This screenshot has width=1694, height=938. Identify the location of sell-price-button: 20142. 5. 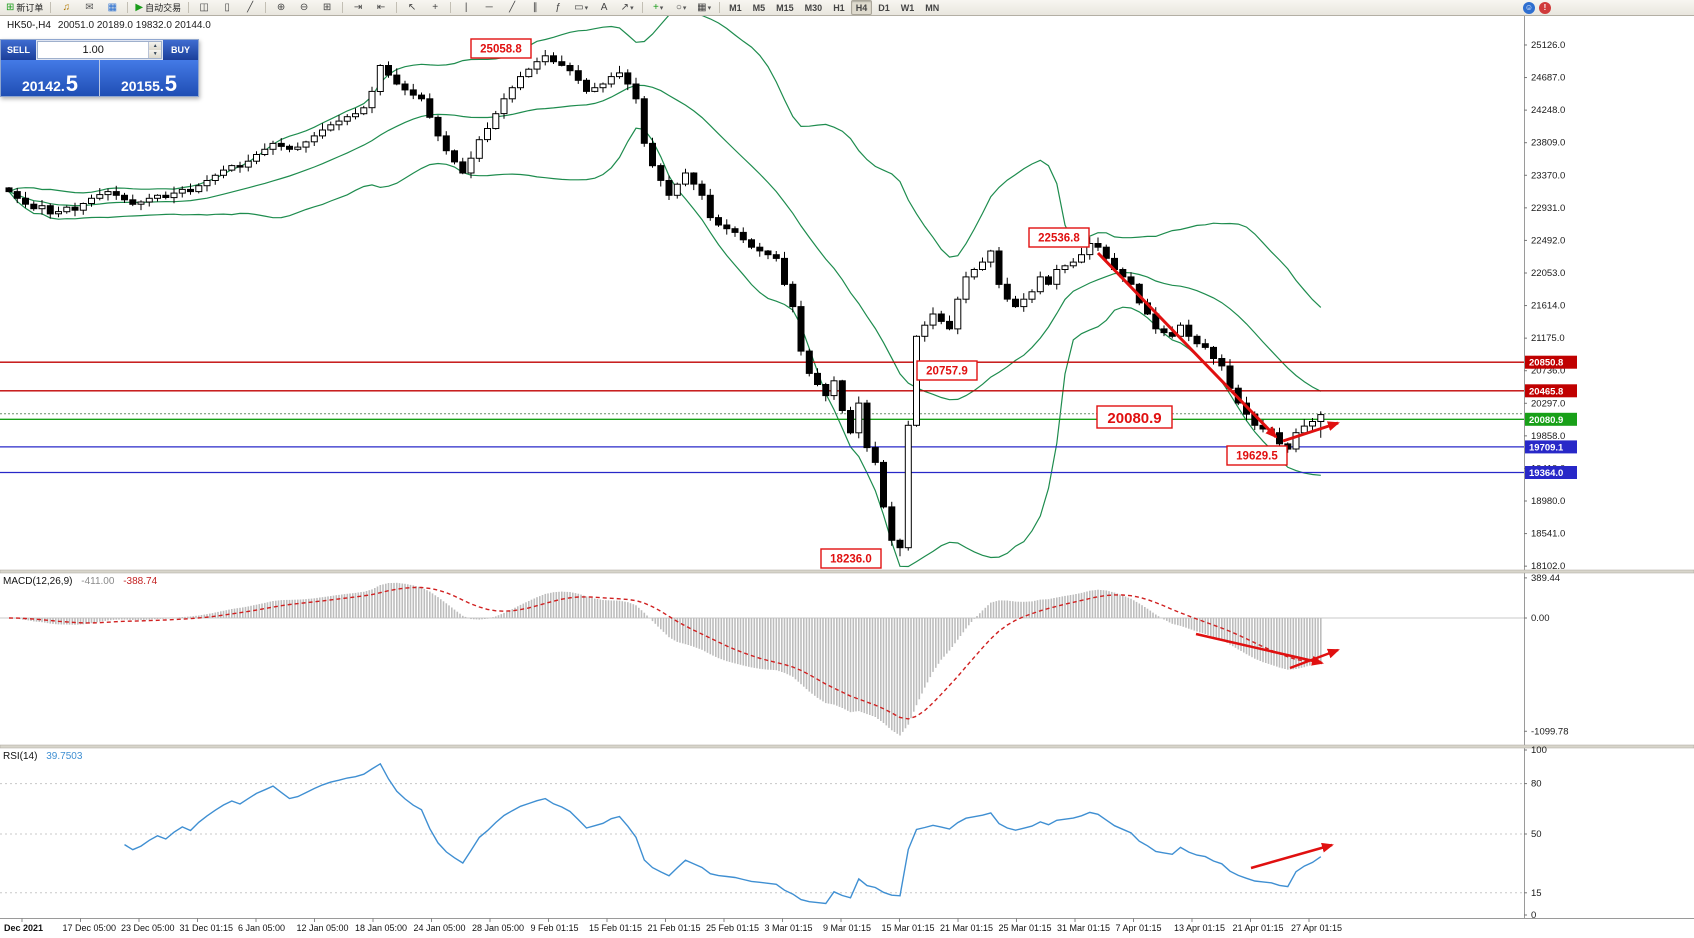
(50, 78).